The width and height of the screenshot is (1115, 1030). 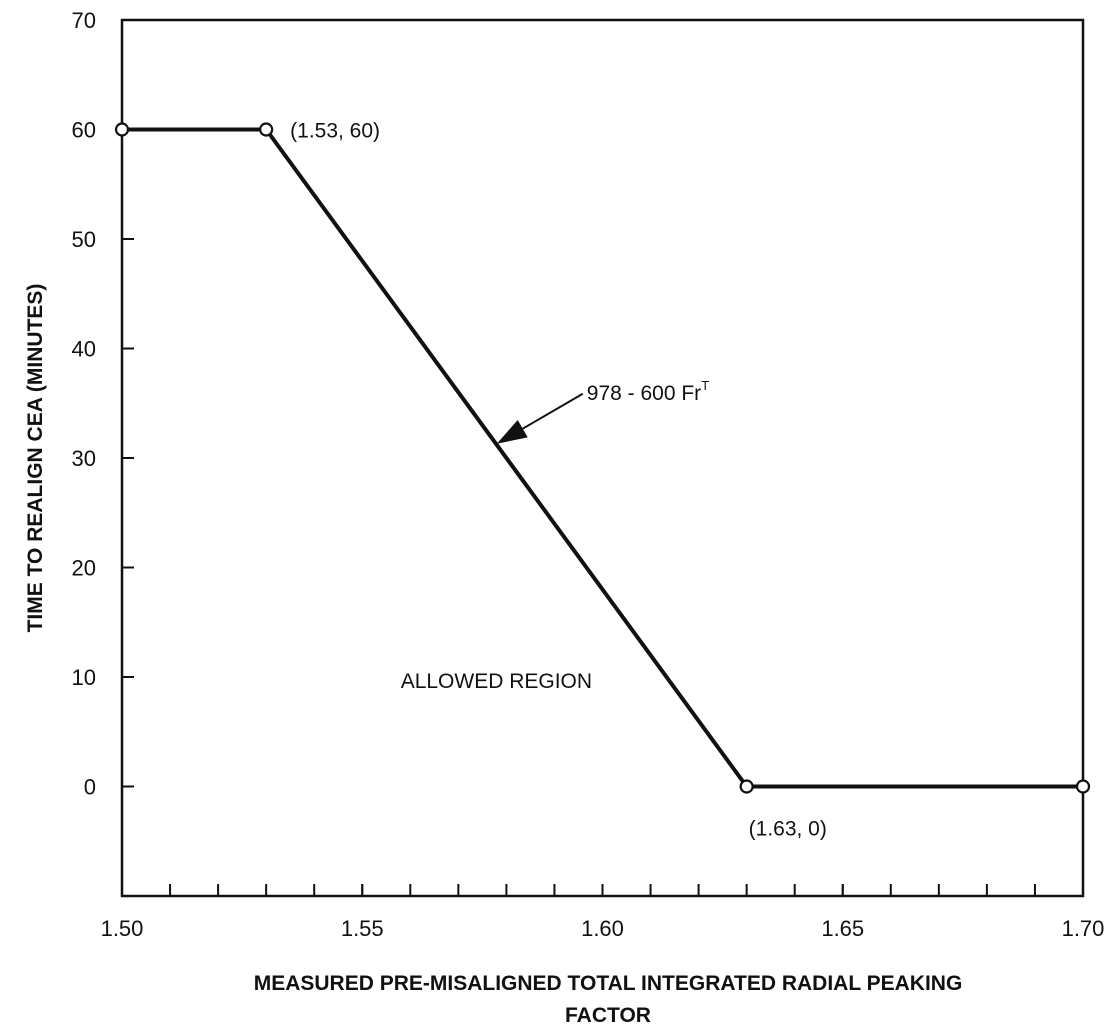 I want to click on y-tick-label: 60, so click(x=84, y=130).